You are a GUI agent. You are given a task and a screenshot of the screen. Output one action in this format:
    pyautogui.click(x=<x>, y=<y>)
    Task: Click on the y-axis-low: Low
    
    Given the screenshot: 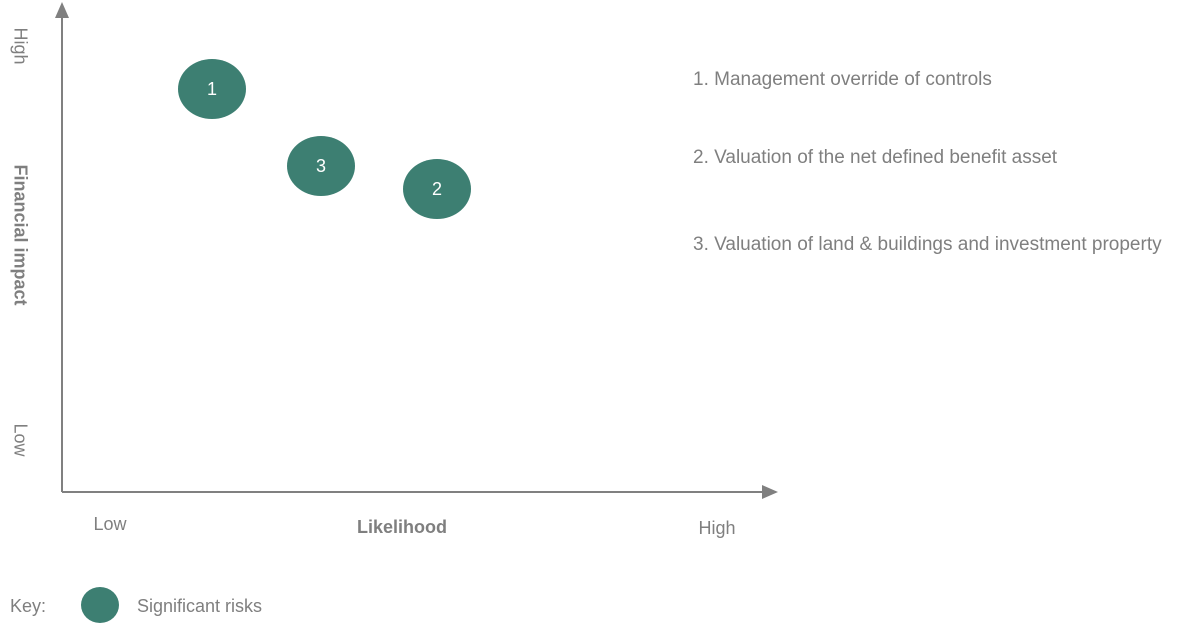 What is the action you would take?
    pyautogui.click(x=20, y=440)
    